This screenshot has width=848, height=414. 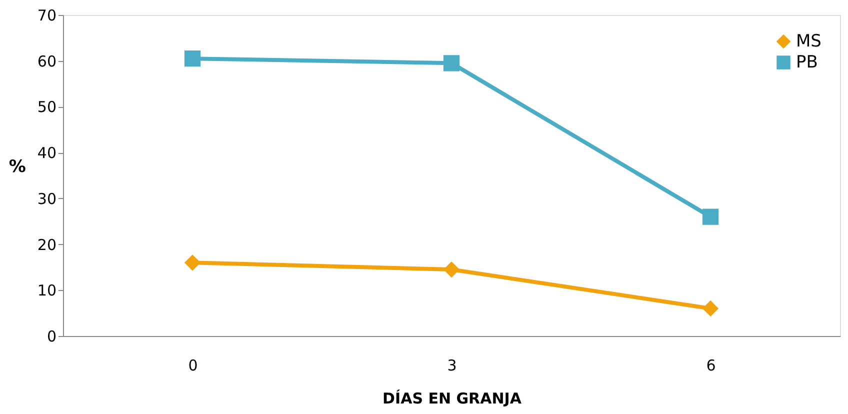 What do you see at coordinates (193, 365) in the screenshot?
I see `x-tick-label: 0` at bounding box center [193, 365].